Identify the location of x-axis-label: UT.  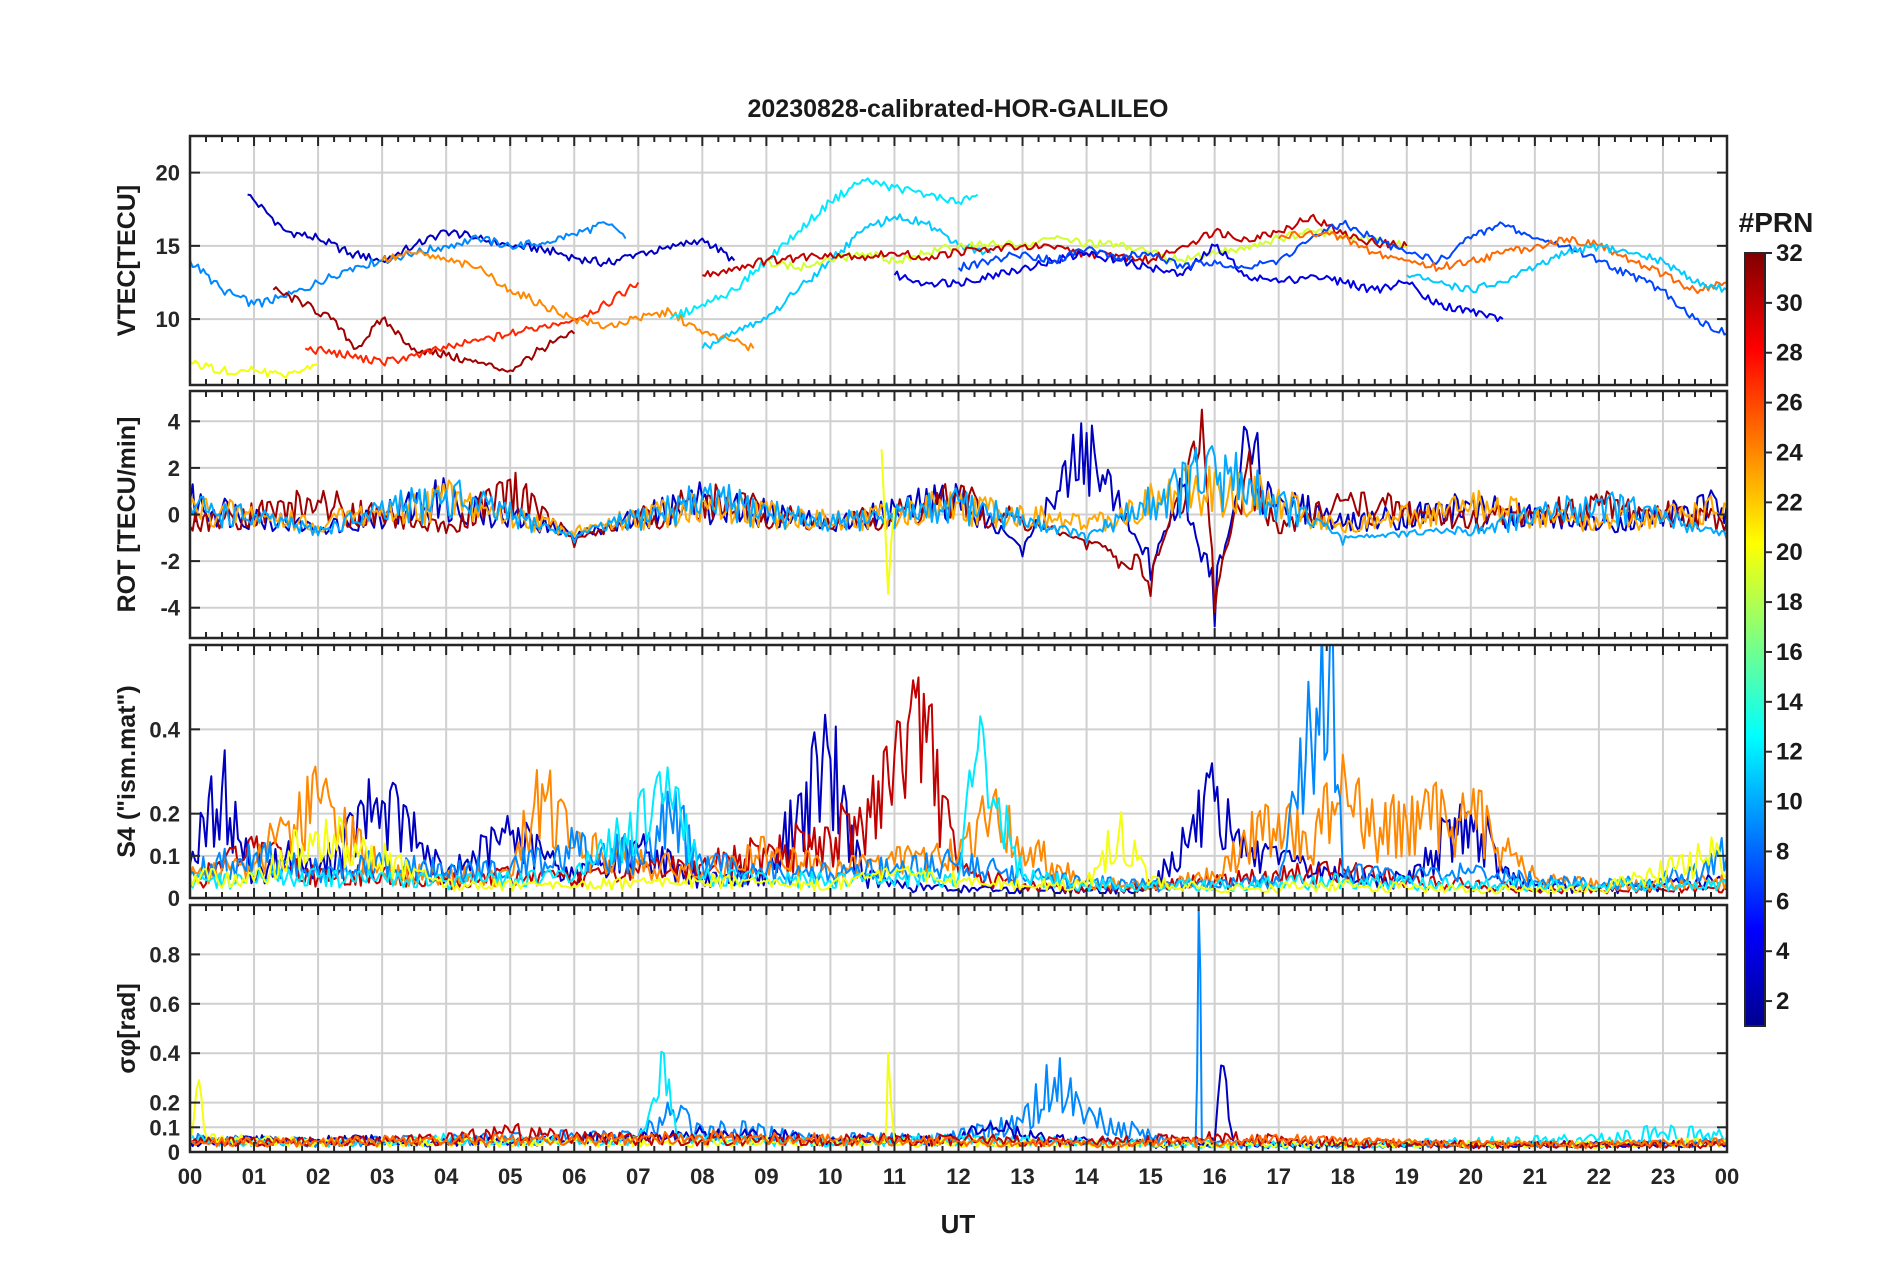
(958, 1224).